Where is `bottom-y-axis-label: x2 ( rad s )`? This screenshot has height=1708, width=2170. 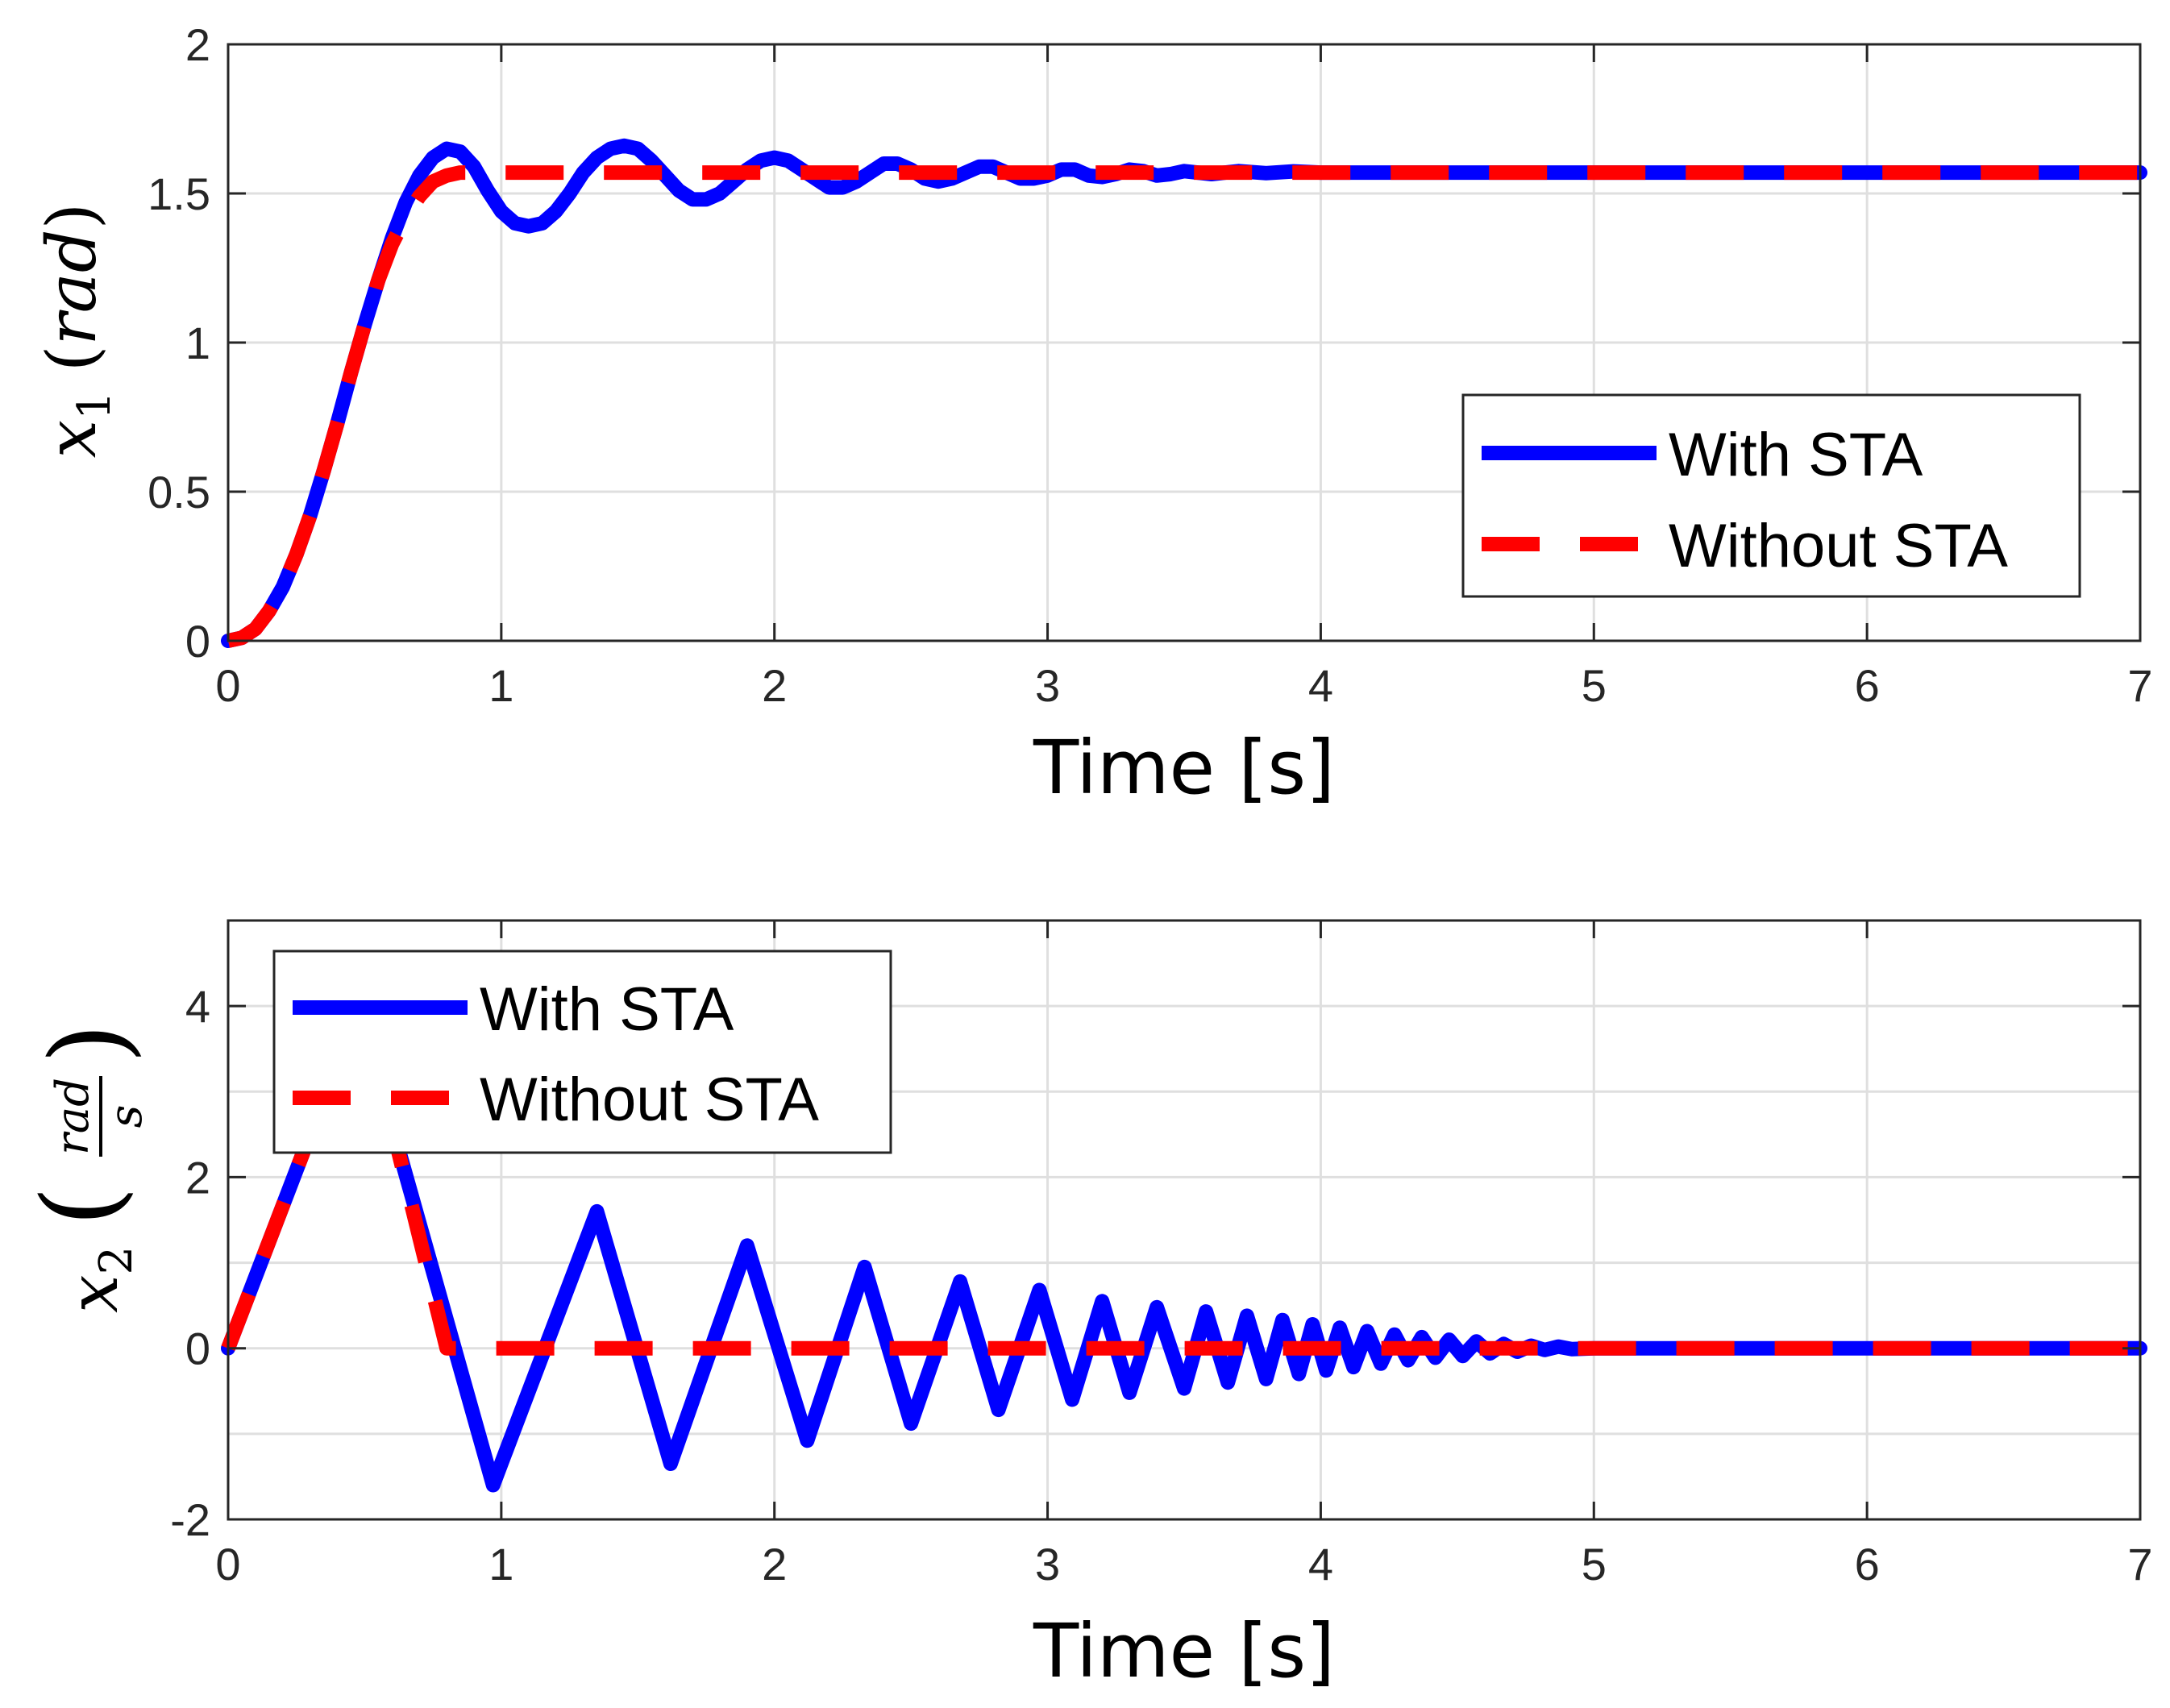
bottom-y-axis-label: x2 ( rad s ) is located at coordinates (85, 1168).